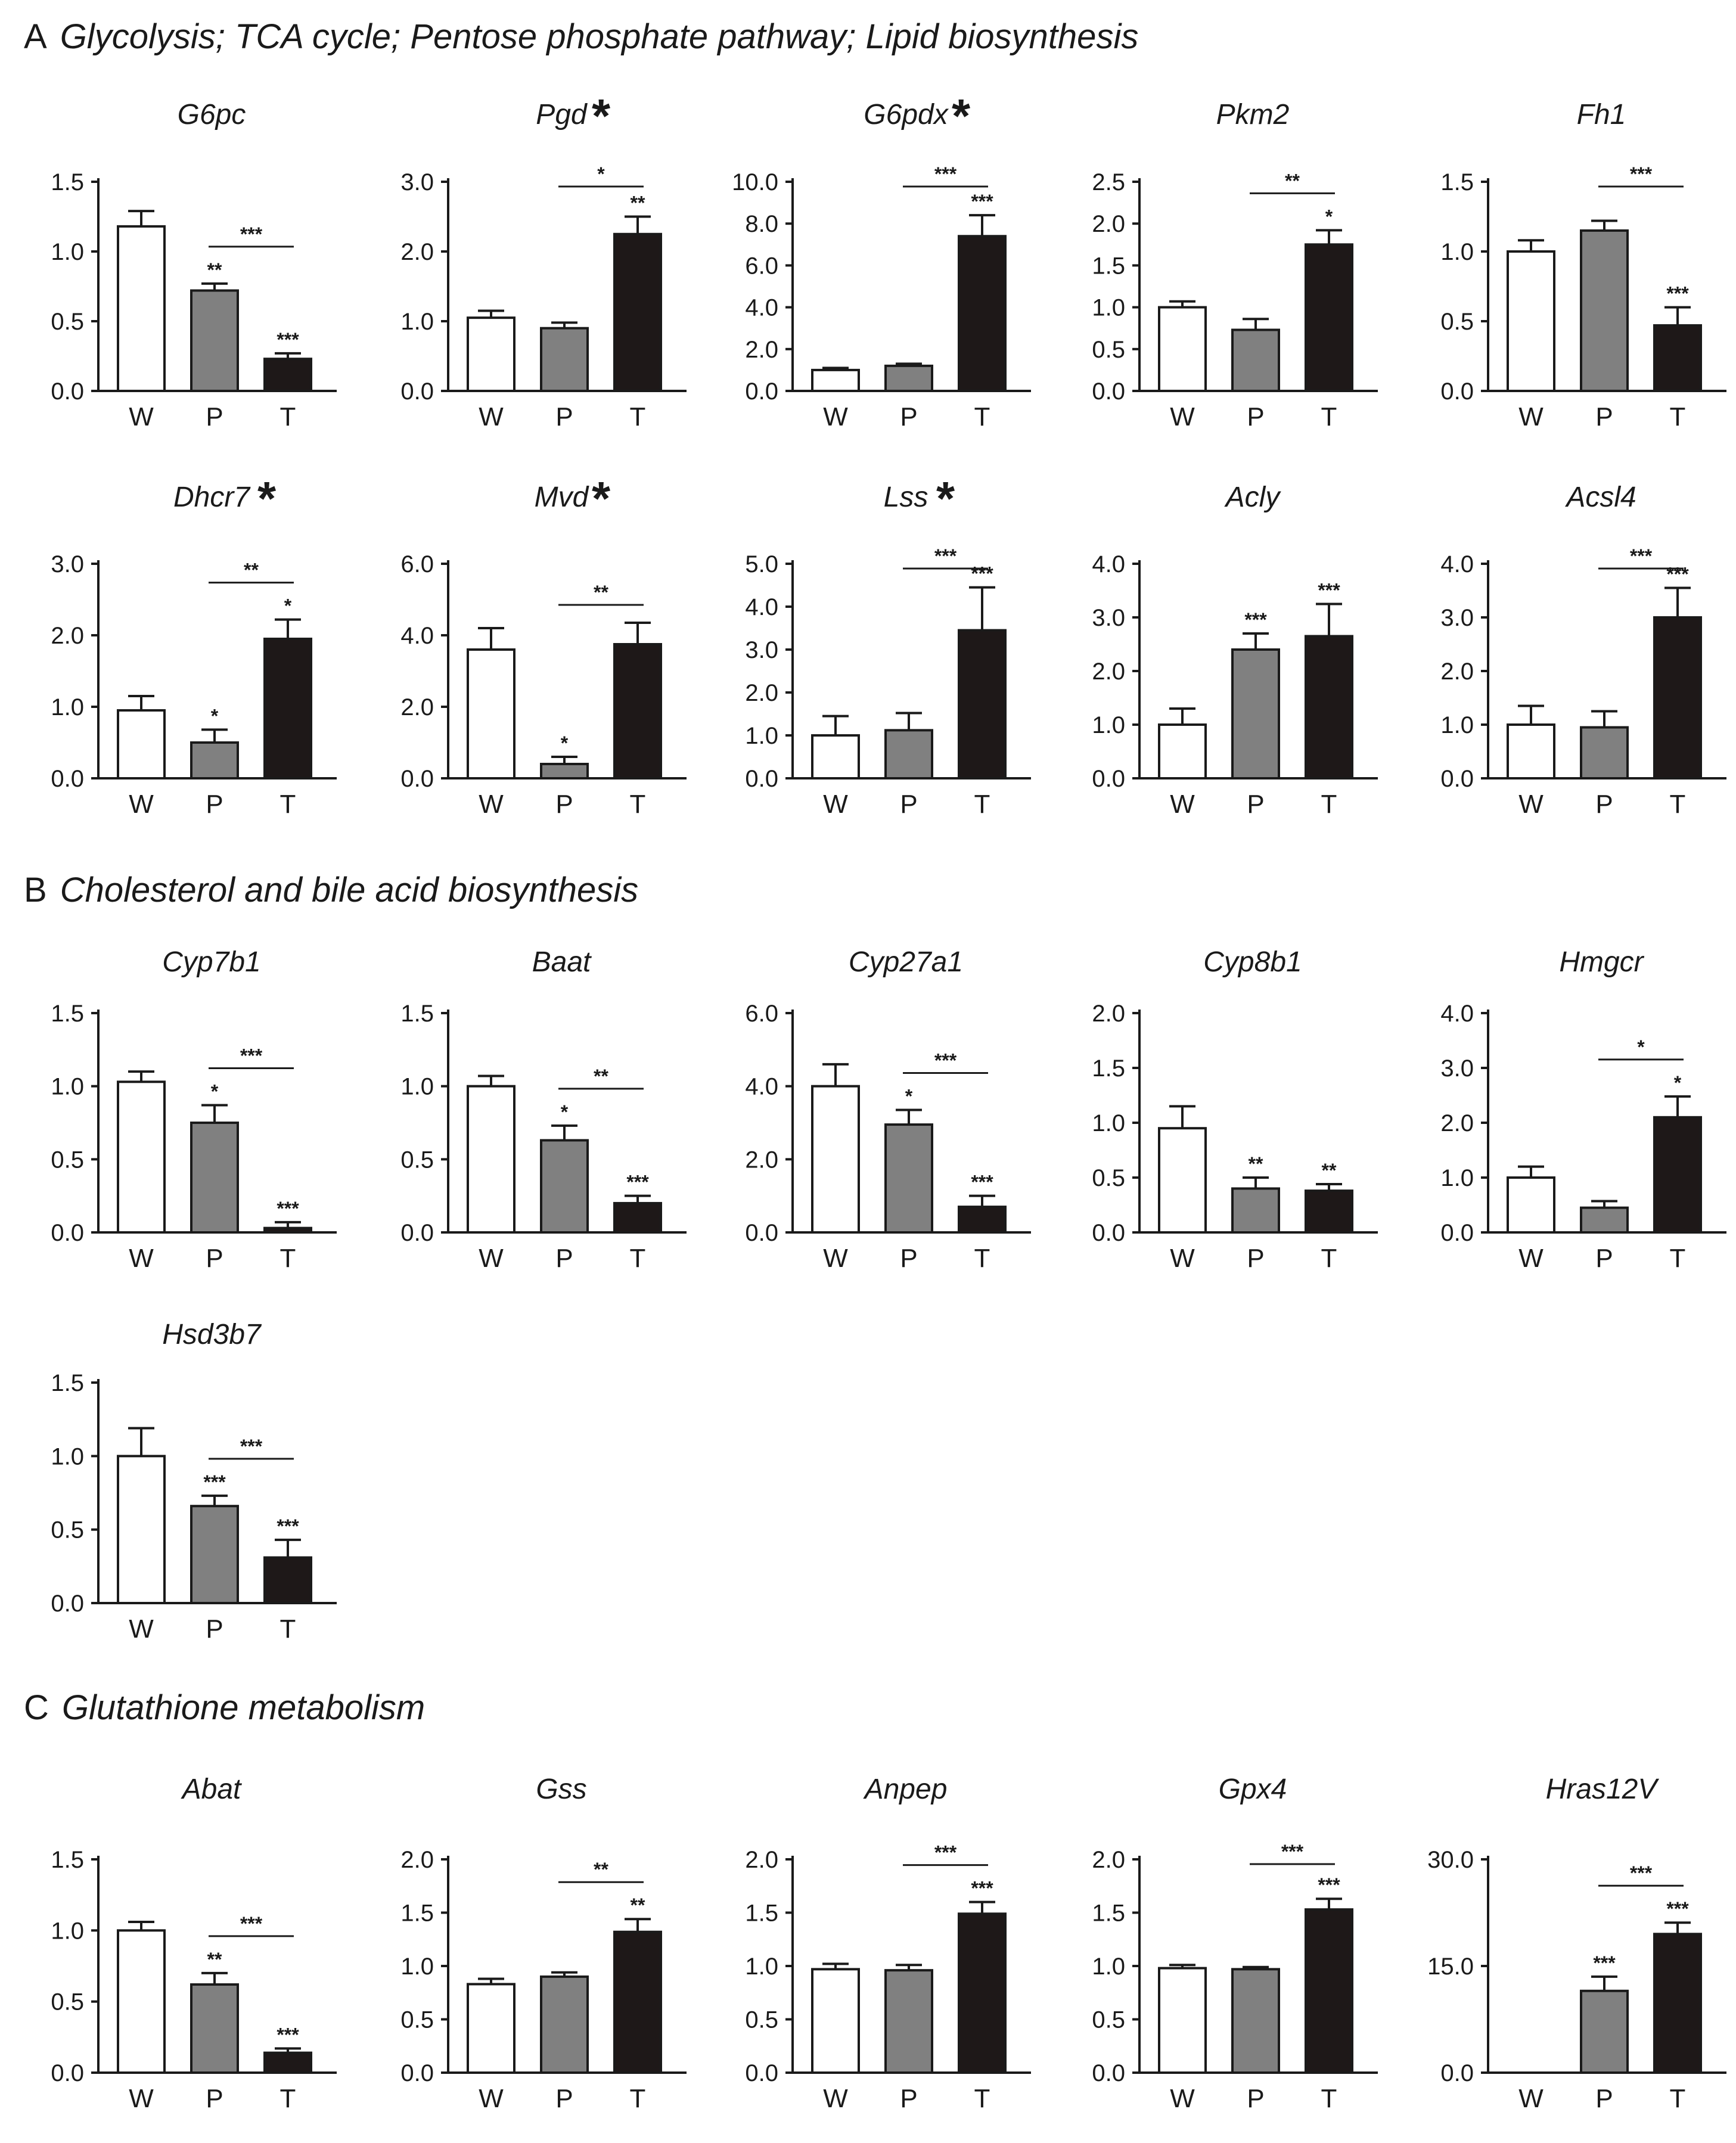 Image resolution: width=1736 pixels, height=2143 pixels. What do you see at coordinates (194, 1109) in the screenshot?
I see `chart-cyp7b1: Cyp7b1 0.0 0.5 1.0 1.5 W * P *** T ***` at bounding box center [194, 1109].